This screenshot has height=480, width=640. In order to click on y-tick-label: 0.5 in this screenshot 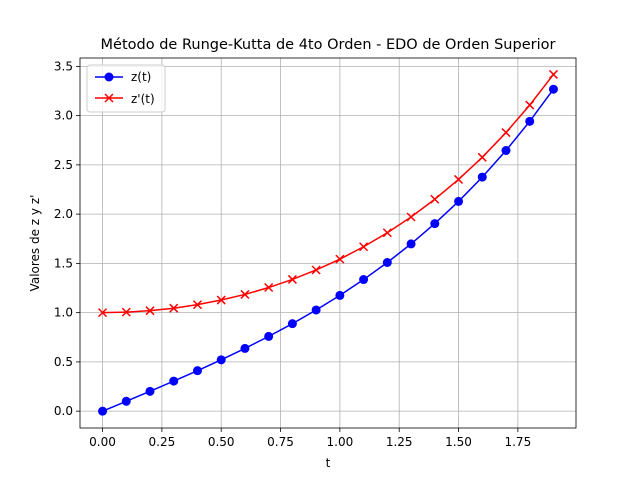, I will do `click(63, 362)`.